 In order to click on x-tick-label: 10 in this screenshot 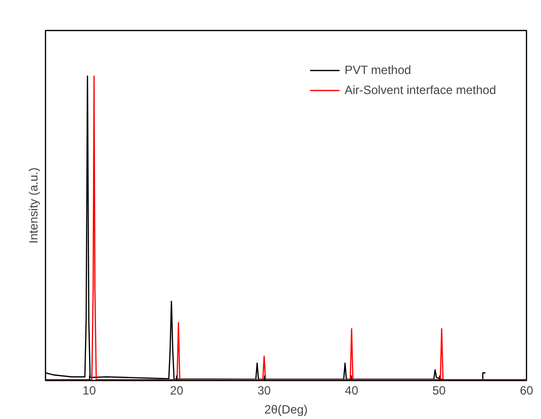, I will do `click(89, 391)`.